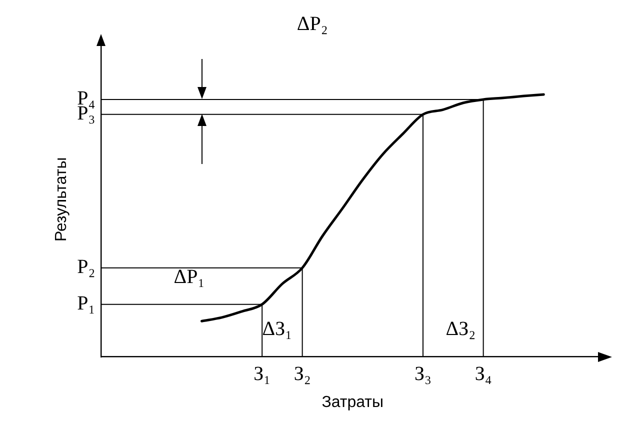  What do you see at coordinates (461, 329) in the screenshot?
I see `annotation: ΔЗ₂` at bounding box center [461, 329].